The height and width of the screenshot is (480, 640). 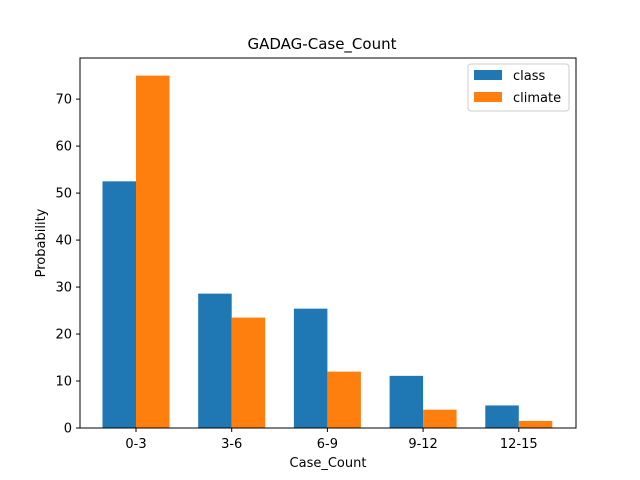 What do you see at coordinates (68, 429) in the screenshot?
I see `y-tick-label: 0` at bounding box center [68, 429].